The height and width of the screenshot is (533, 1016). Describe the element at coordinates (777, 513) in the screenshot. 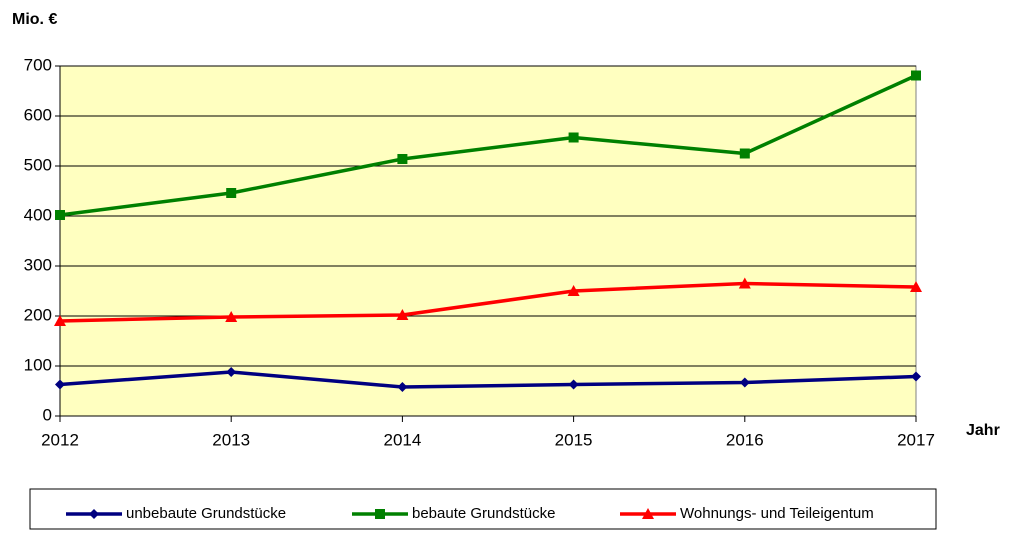

I see `legend-label: Wohnungs- und Teileigentum` at that location.